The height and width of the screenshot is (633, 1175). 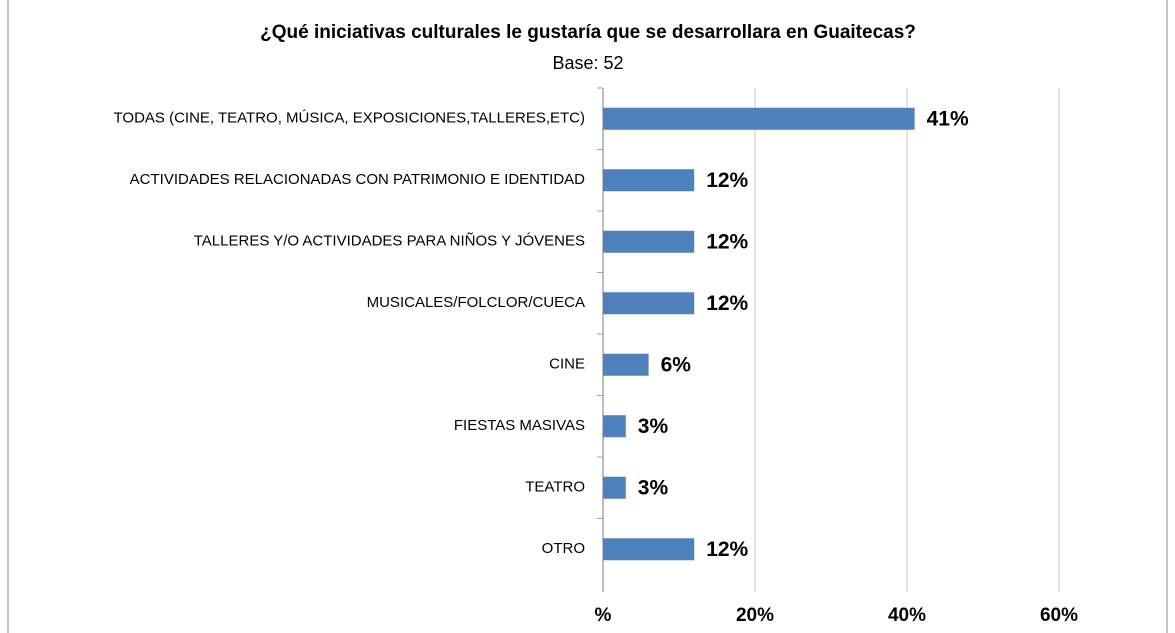 I want to click on x-tick-label: 20%, so click(x=755, y=615).